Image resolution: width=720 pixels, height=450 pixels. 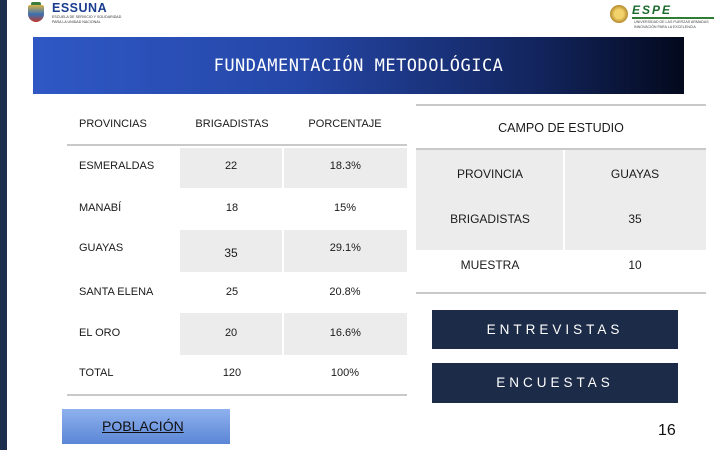 What do you see at coordinates (561, 293) in the screenshot?
I see `campo-bottom-divider` at bounding box center [561, 293].